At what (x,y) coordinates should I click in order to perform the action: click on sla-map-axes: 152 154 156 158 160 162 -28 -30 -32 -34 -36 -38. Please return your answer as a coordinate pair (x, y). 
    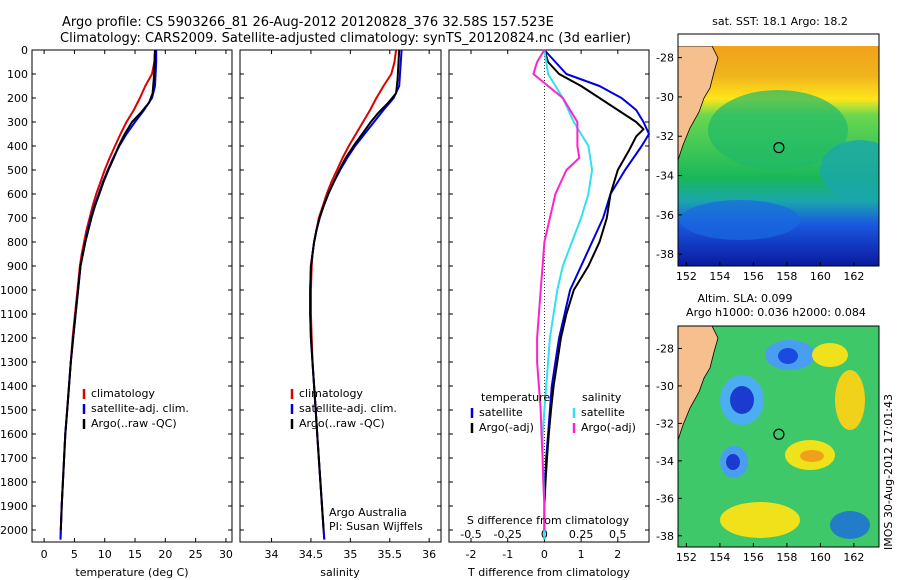
    Looking at the image, I should click on (760, 453).